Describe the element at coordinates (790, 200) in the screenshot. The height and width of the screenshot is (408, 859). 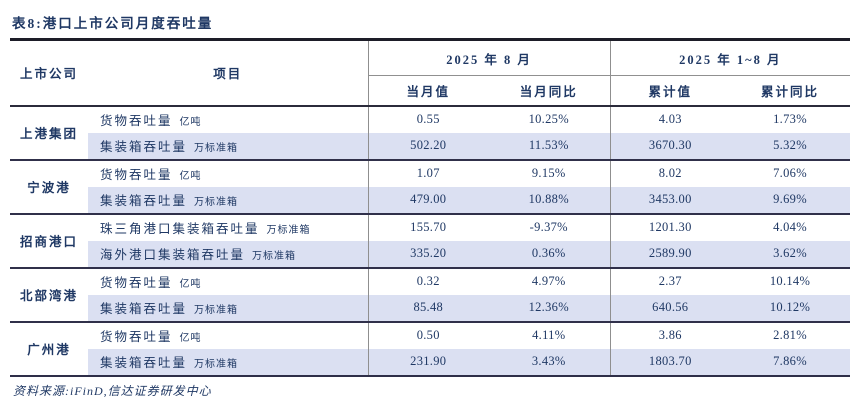
I see `cum-yoy-cell: 9.69%` at that location.